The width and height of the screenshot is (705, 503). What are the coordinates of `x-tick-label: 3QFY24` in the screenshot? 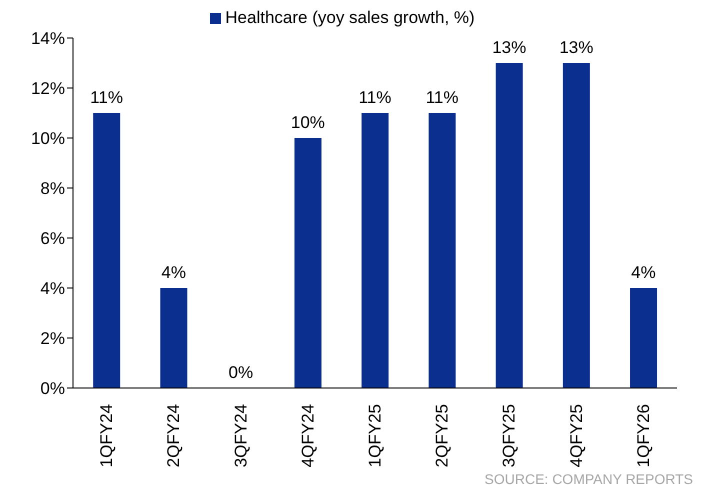 It's located at (240, 436).